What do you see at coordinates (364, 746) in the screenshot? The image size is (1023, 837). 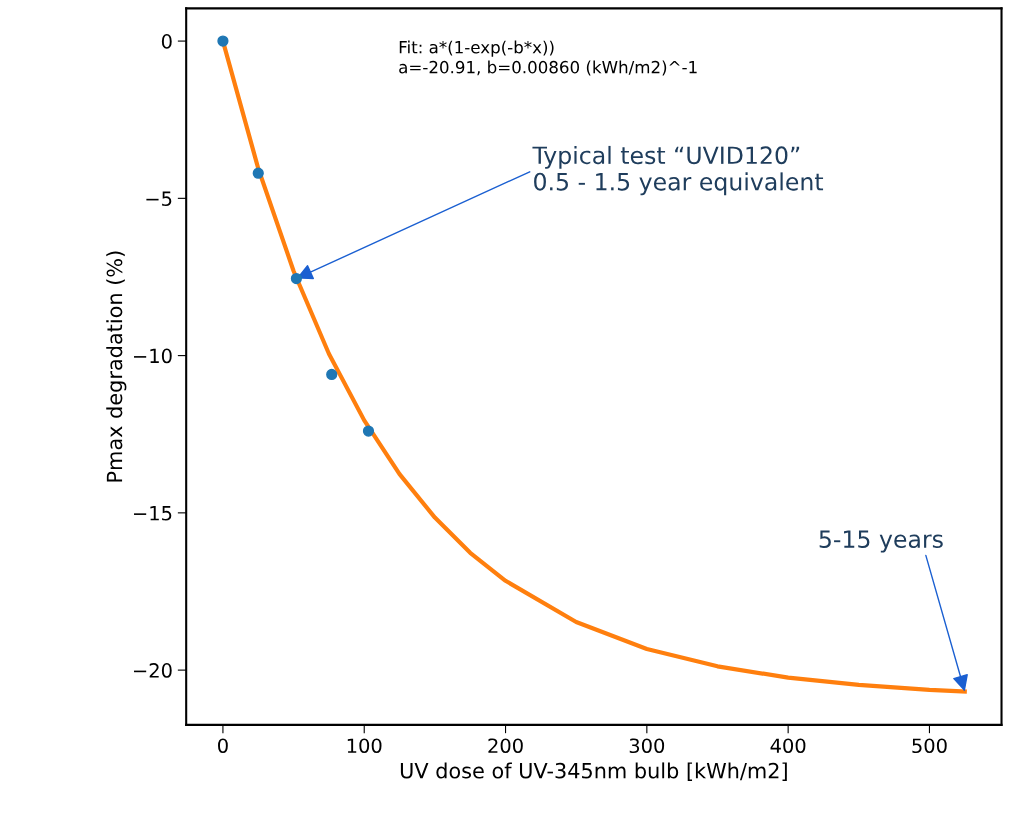 I see `x-tick-label: 100` at bounding box center [364, 746].